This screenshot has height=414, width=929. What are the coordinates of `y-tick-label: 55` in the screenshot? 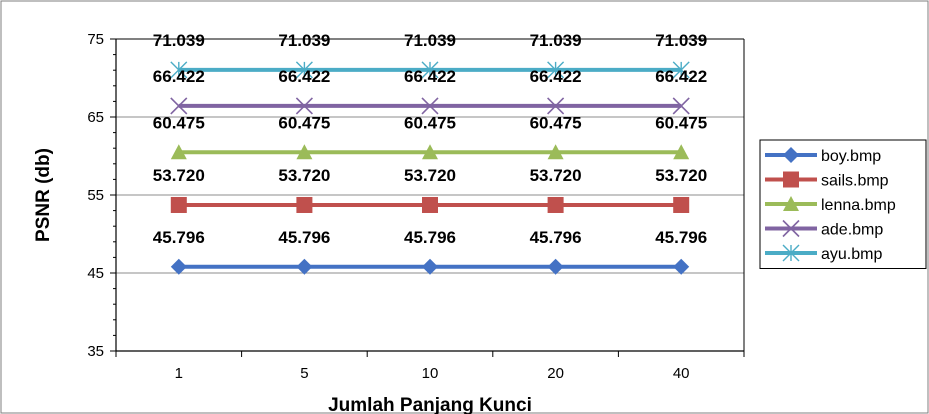 It's located at (95, 195).